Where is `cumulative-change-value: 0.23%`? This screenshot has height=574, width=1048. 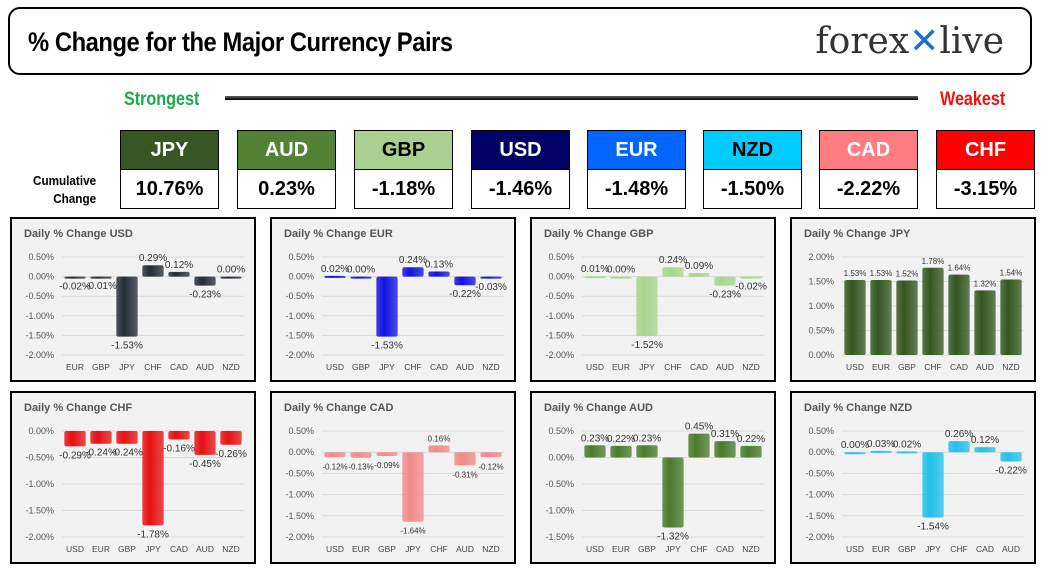
cumulative-change-value: 0.23% is located at coordinates (286, 189).